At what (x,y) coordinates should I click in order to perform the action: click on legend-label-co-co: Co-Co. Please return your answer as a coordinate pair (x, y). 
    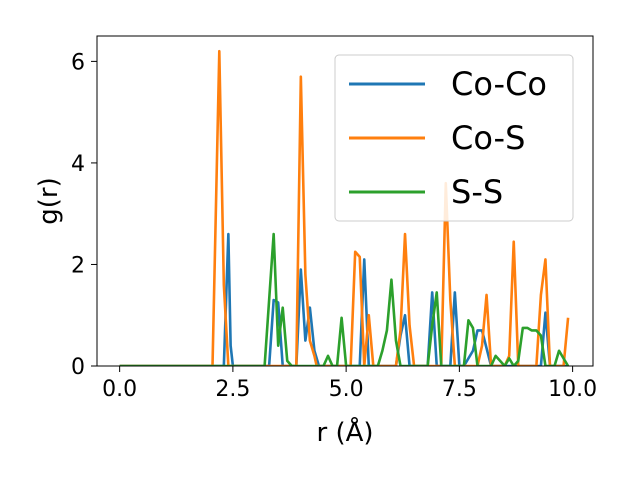
    Looking at the image, I should click on (499, 84).